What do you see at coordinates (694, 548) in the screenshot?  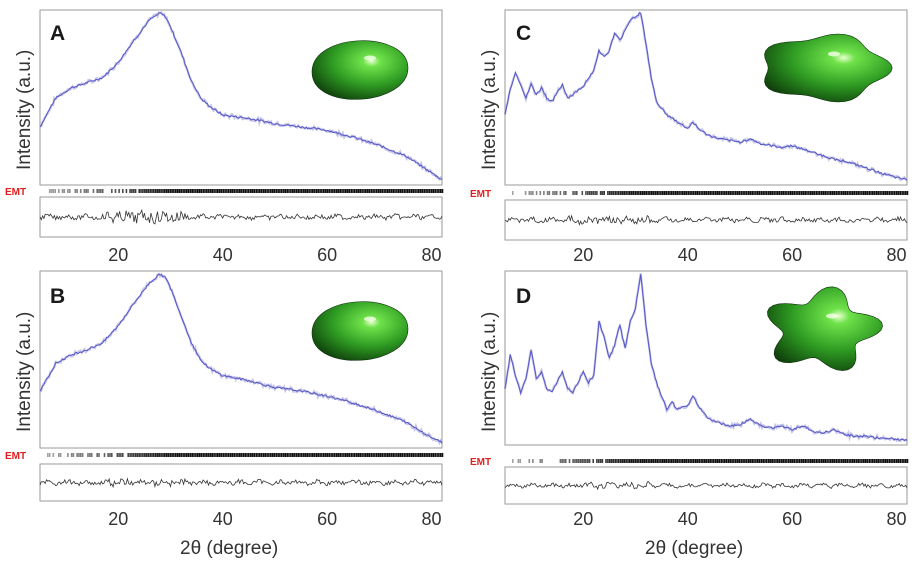 I see `x-axis-label-right: 2θ (degree)` at bounding box center [694, 548].